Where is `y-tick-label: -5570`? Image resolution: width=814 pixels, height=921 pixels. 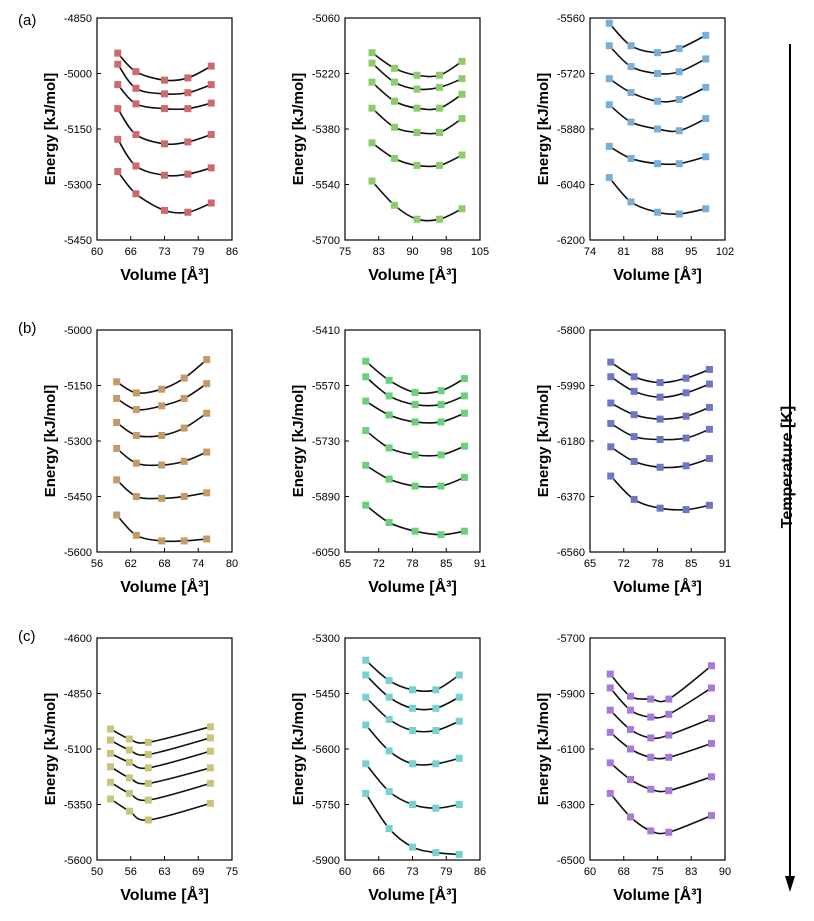
y-tick-label: -5570 is located at coordinates (326, 387).